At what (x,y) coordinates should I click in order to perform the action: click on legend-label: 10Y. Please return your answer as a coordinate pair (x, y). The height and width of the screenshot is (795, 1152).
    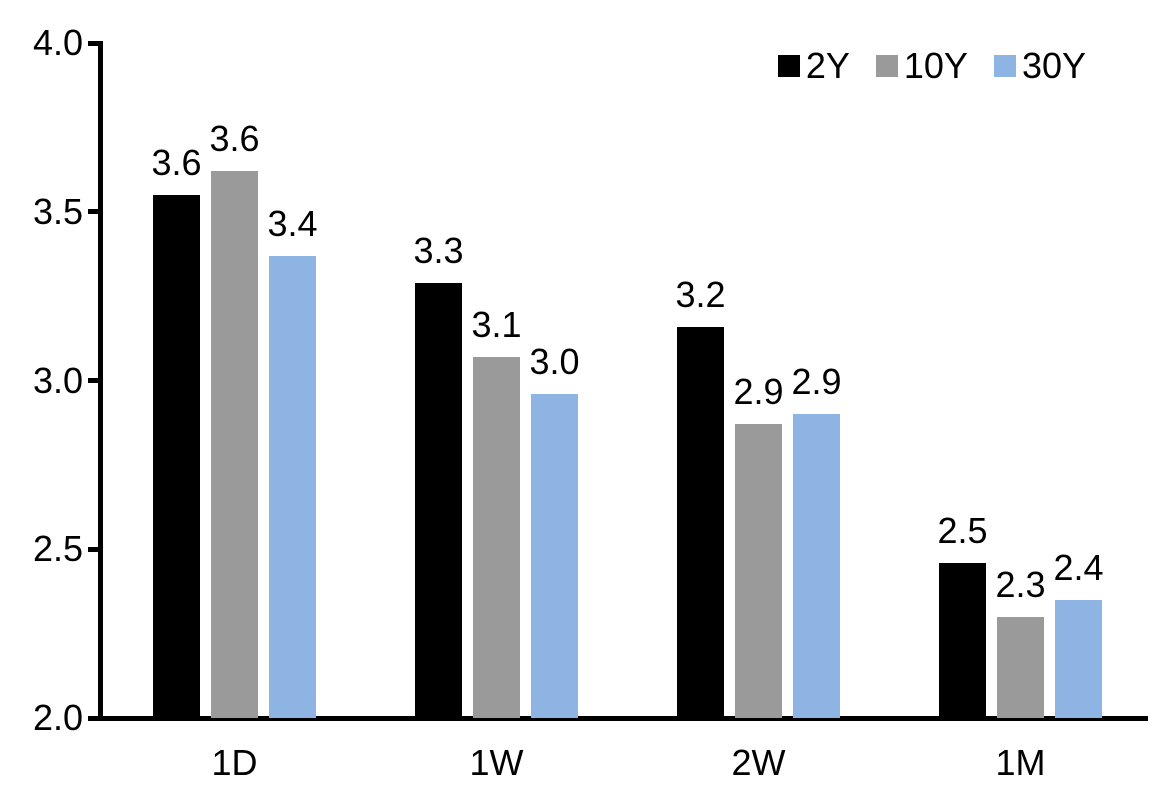
    Looking at the image, I should click on (935, 65).